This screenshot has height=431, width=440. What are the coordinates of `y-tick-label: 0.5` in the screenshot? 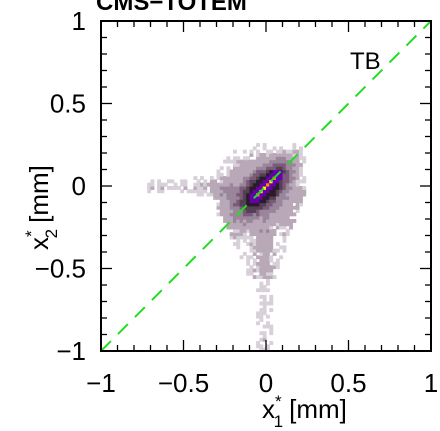 It's located at (68, 104).